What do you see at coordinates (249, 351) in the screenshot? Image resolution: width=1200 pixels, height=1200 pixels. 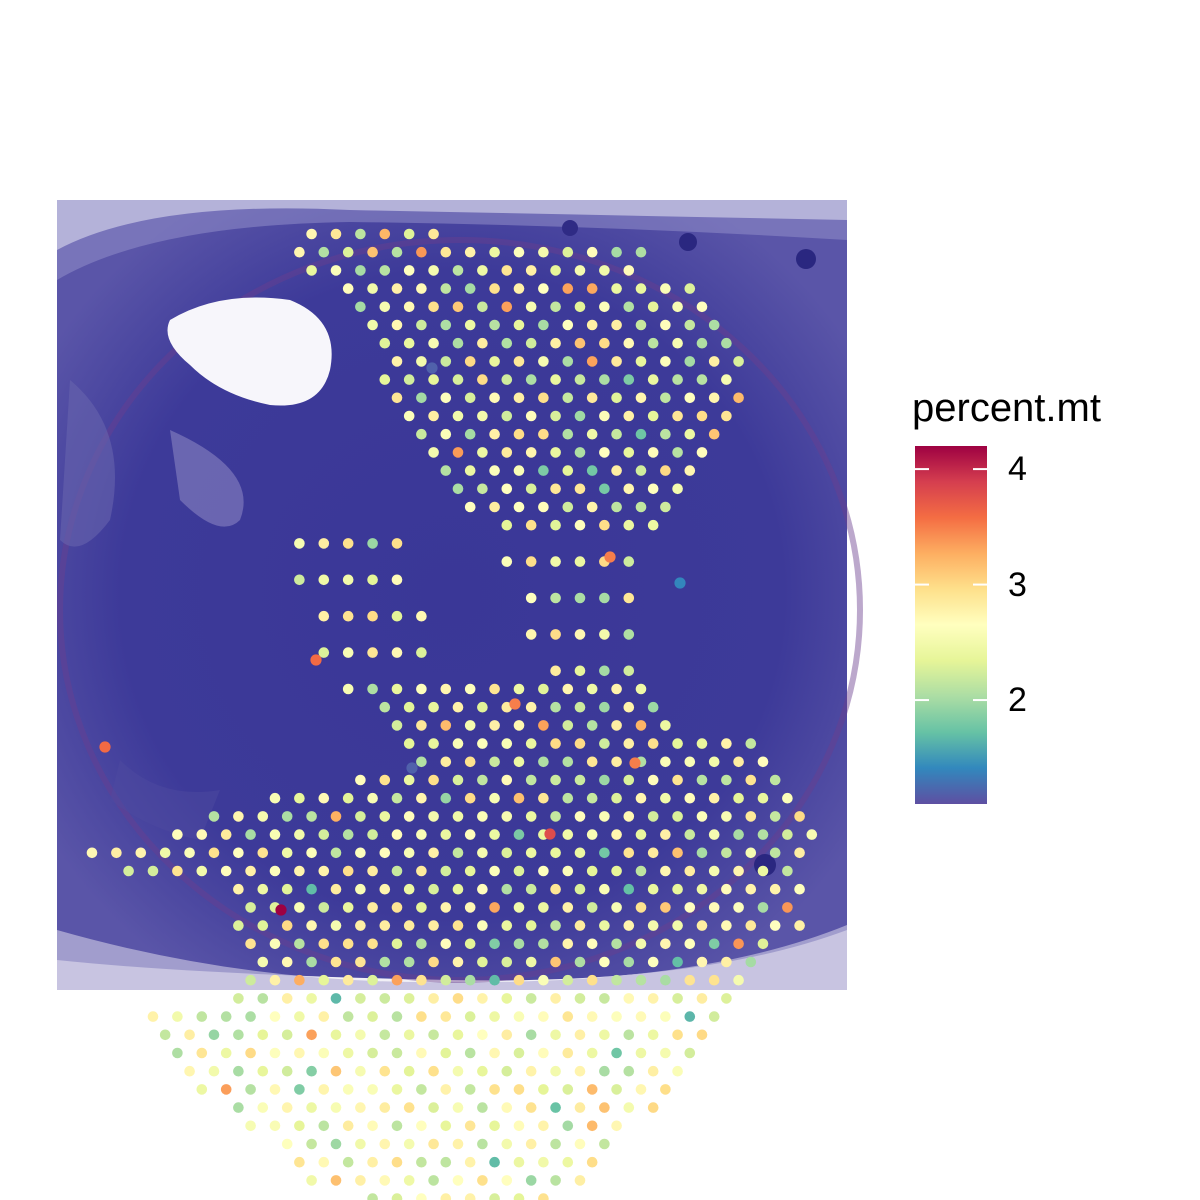 I see `vessel-lumen` at bounding box center [249, 351].